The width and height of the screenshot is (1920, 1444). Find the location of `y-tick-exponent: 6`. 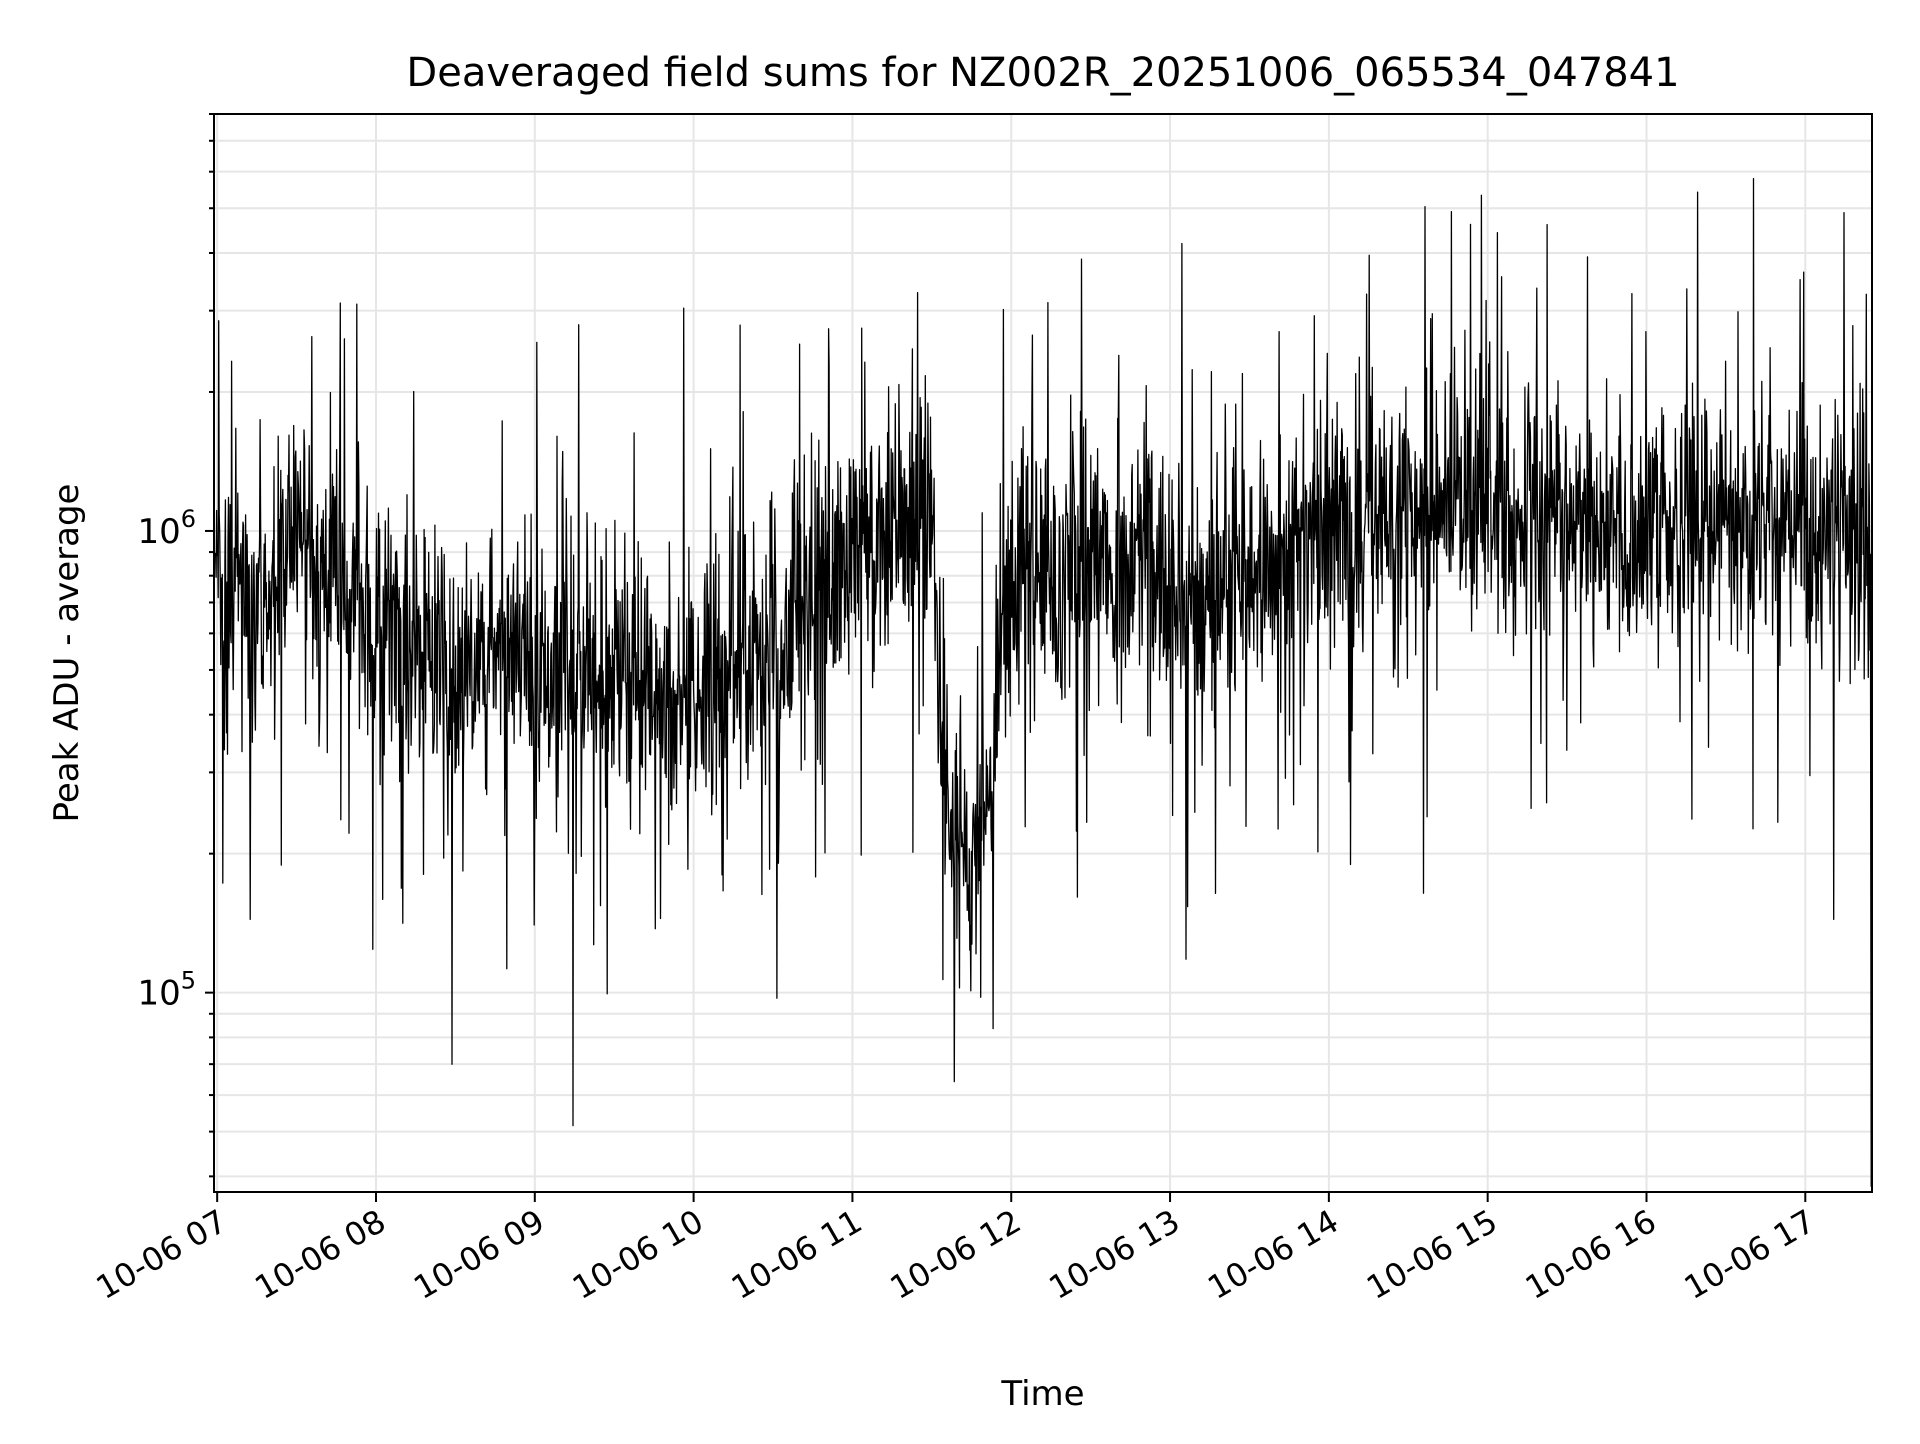

y-tick-exponent: 6 is located at coordinates (188, 519).